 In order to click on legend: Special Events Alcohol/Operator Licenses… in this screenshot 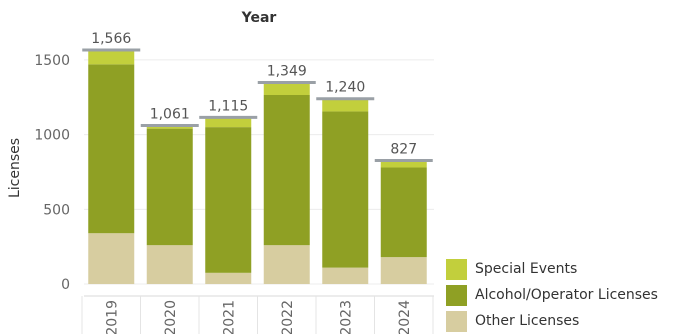, I will do `click(558, 295)`.